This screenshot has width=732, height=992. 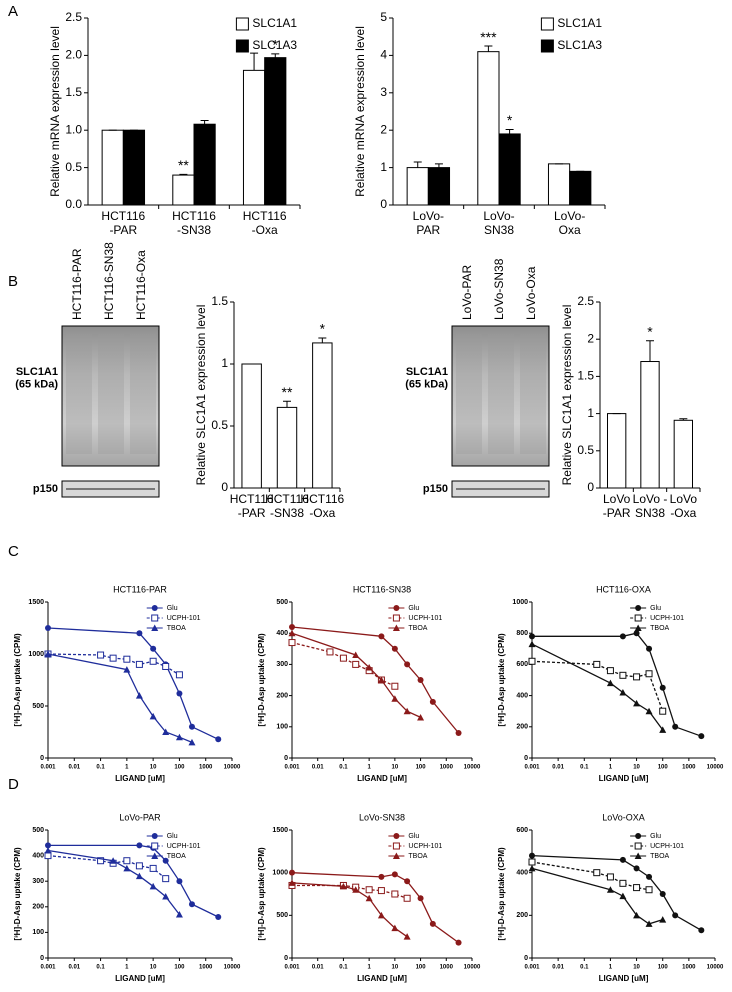 What do you see at coordinates (590, 338) in the screenshot?
I see `y-tick-label: 2` at bounding box center [590, 338].